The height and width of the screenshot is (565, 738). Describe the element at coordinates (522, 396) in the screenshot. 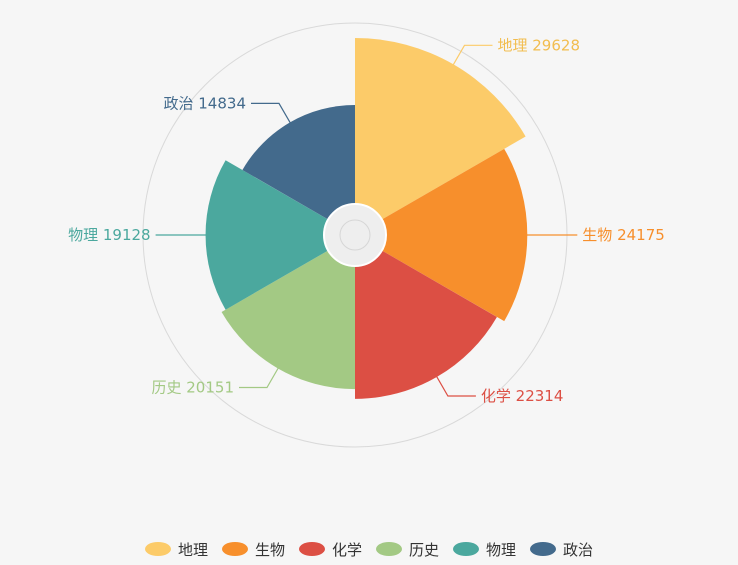

I see `data-label-化学: 化学 22314` at that location.